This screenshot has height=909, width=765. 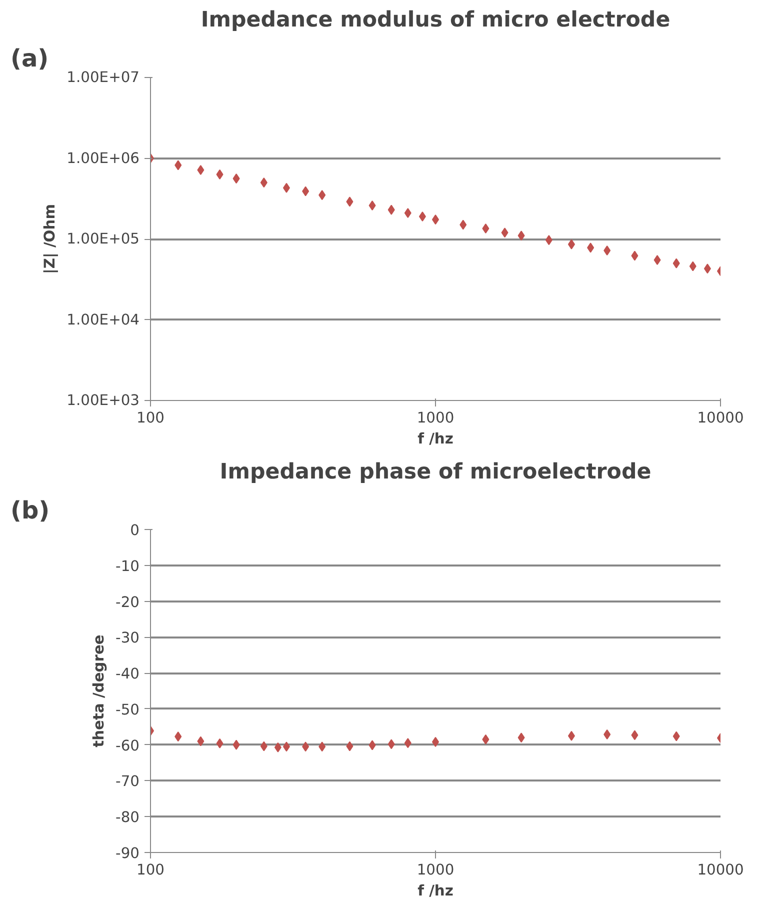 What do you see at coordinates (128, 674) in the screenshot?
I see `y-tick-label: -40` at bounding box center [128, 674].